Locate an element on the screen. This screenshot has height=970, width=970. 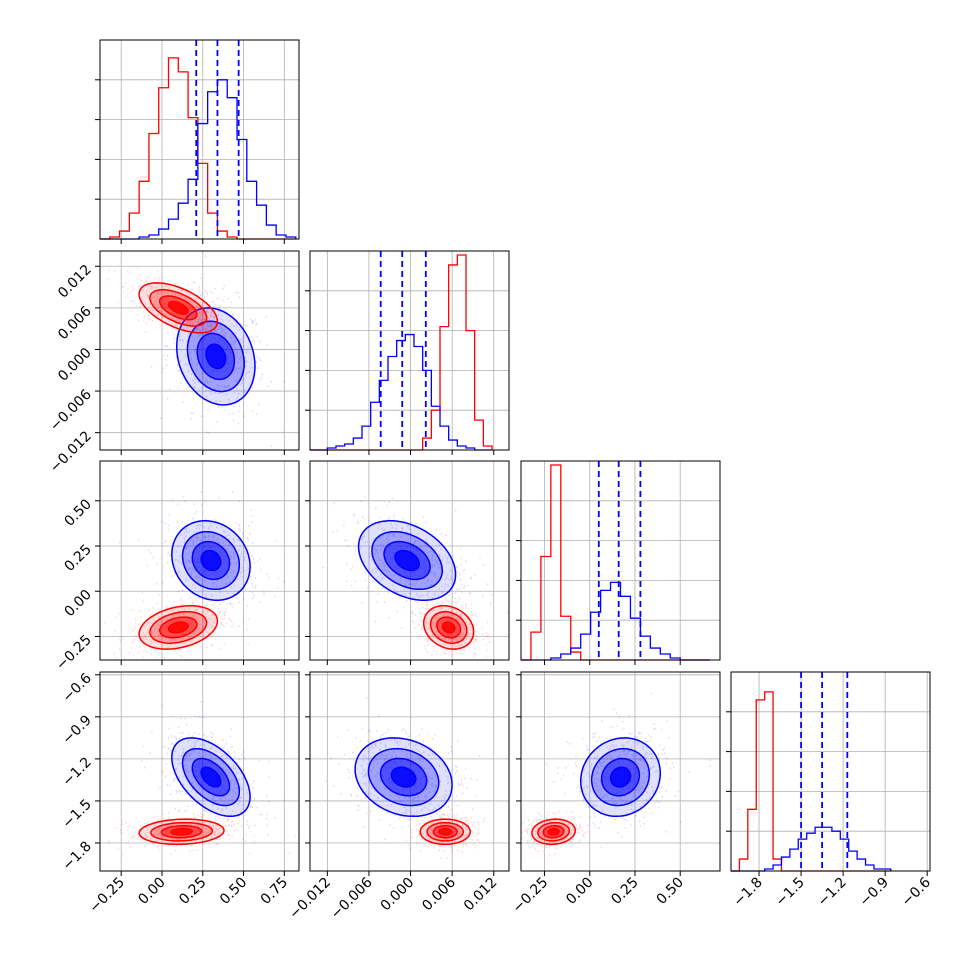
y-tick-label: 0.00 is located at coordinates (77, 603).